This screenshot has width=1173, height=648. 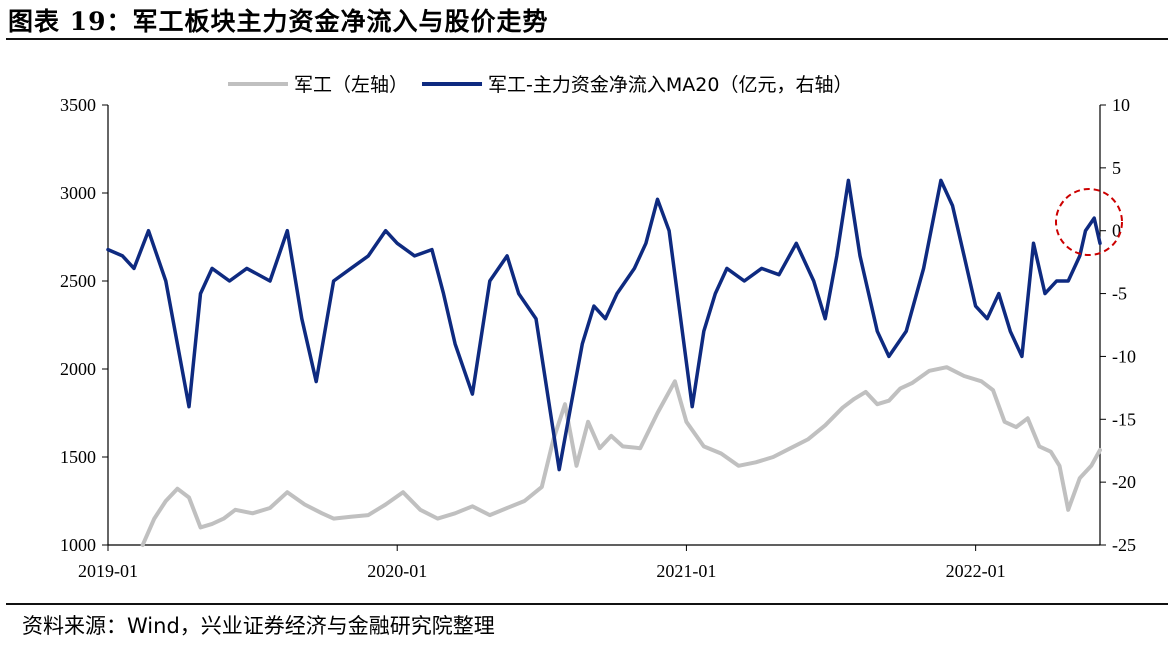 What do you see at coordinates (78, 369) in the screenshot?
I see `left-tick-label: 2000` at bounding box center [78, 369].